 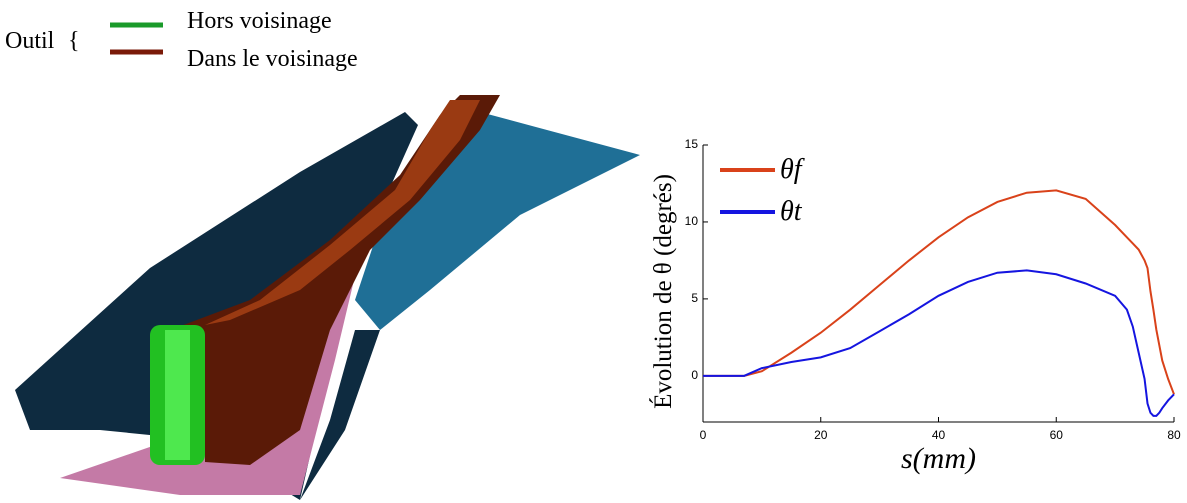 What do you see at coordinates (30, 41) in the screenshot?
I see `legend-title: Outil` at bounding box center [30, 41].